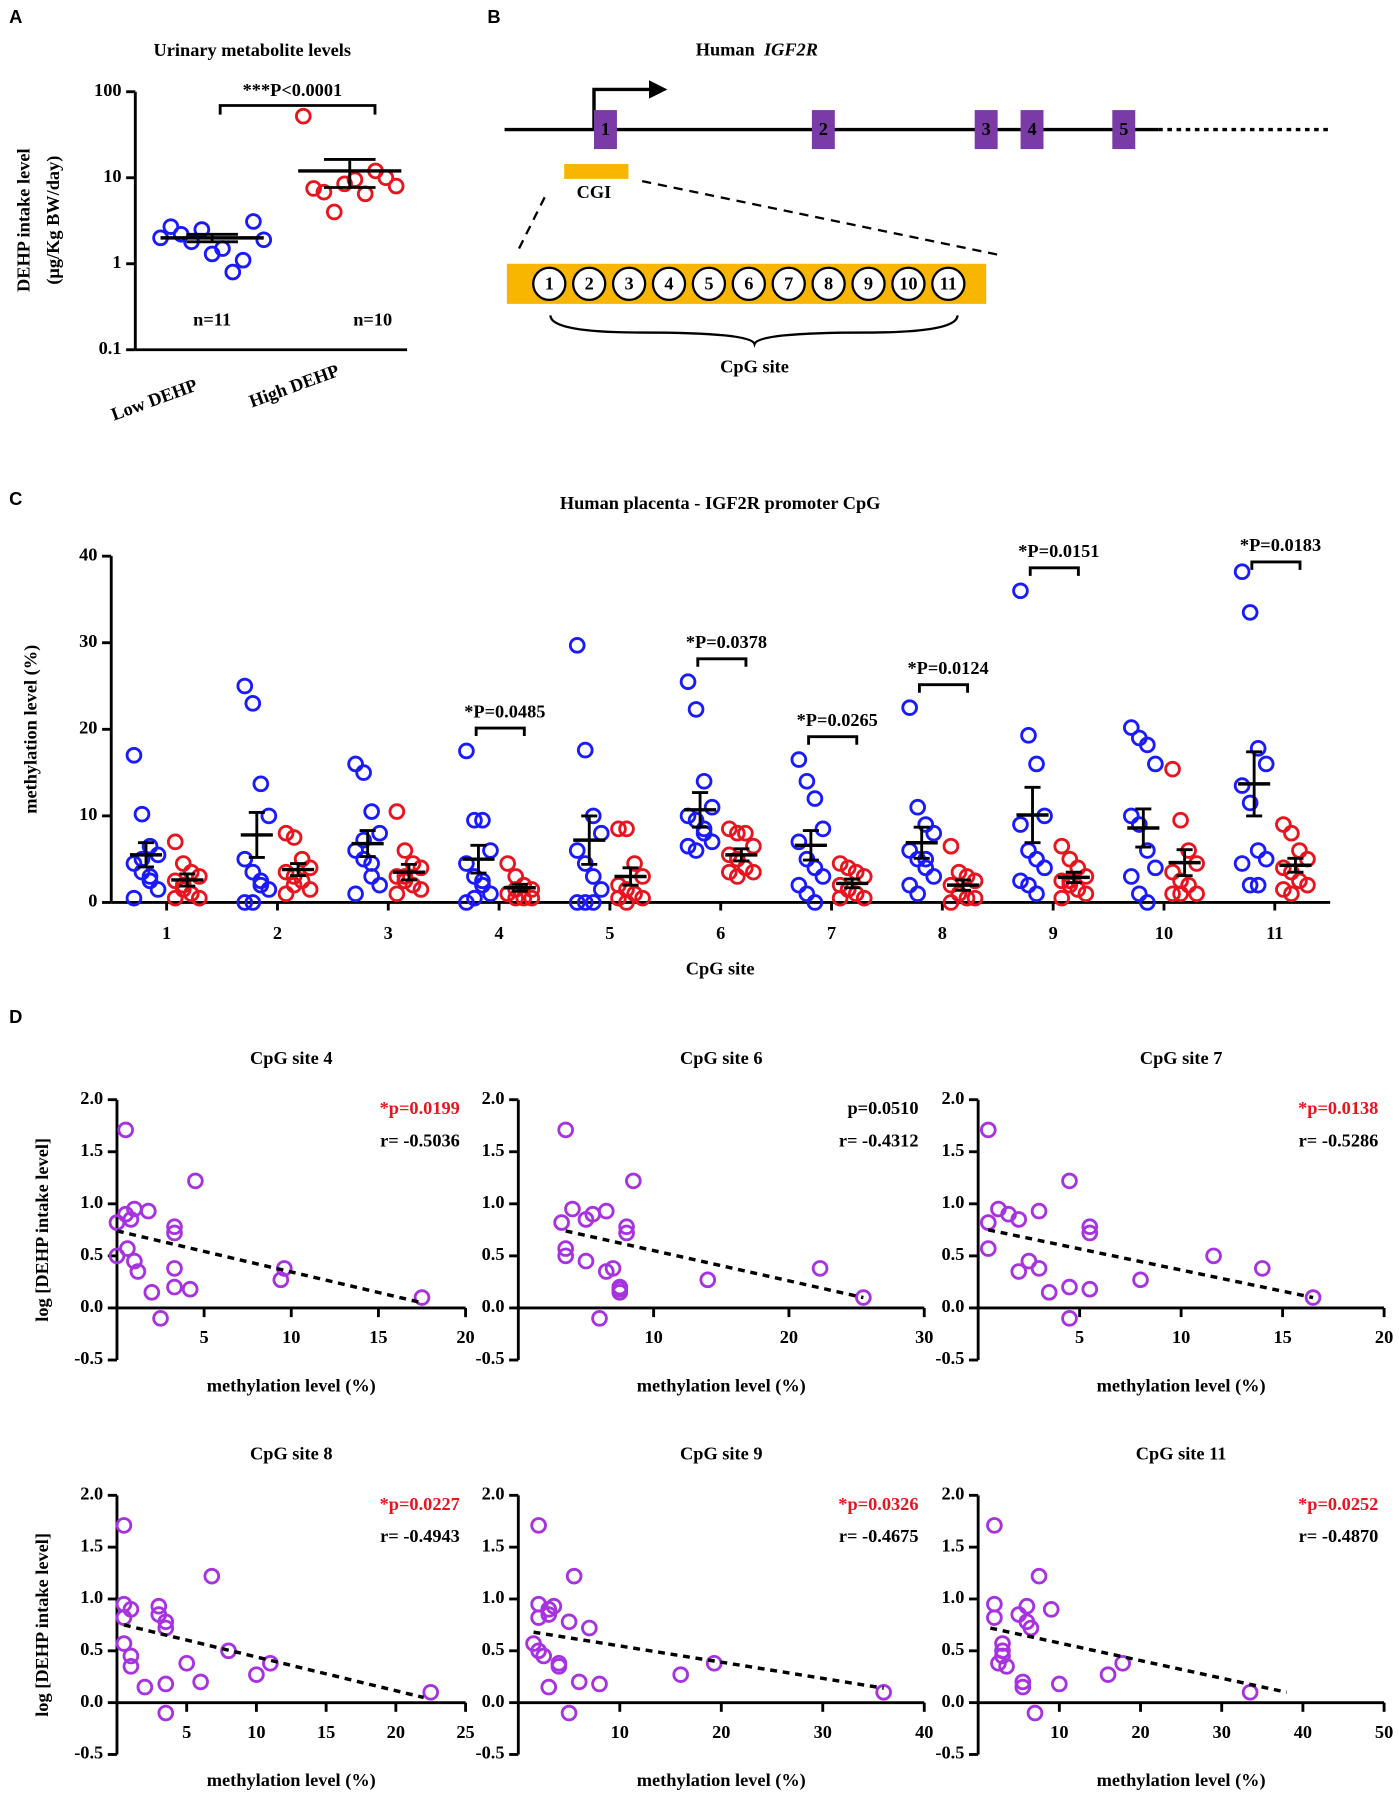 Image resolution: width=1399 pixels, height=1800 pixels. Describe the element at coordinates (720, 933) in the screenshot. I see `x-tick-label: 6` at that location.